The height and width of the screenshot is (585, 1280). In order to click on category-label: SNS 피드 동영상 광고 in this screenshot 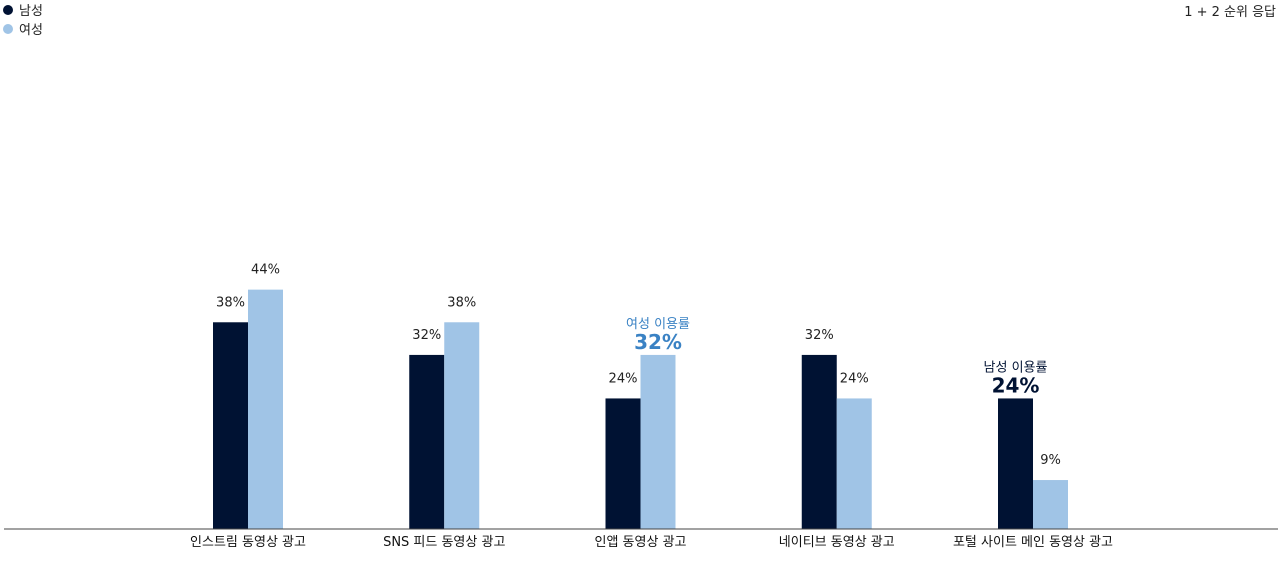, I will do `click(444, 542)`.